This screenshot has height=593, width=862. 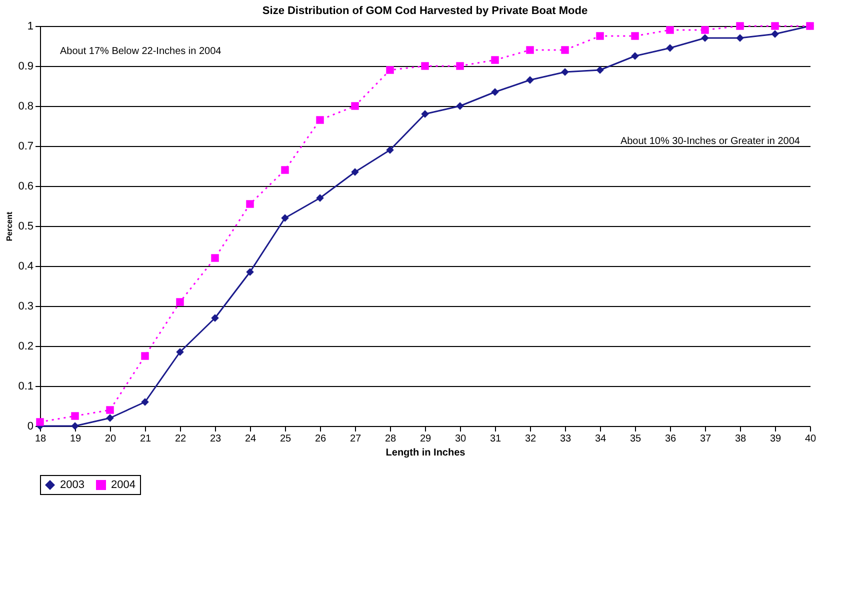 I want to click on y-tick-label: 0.7, so click(x=26, y=146).